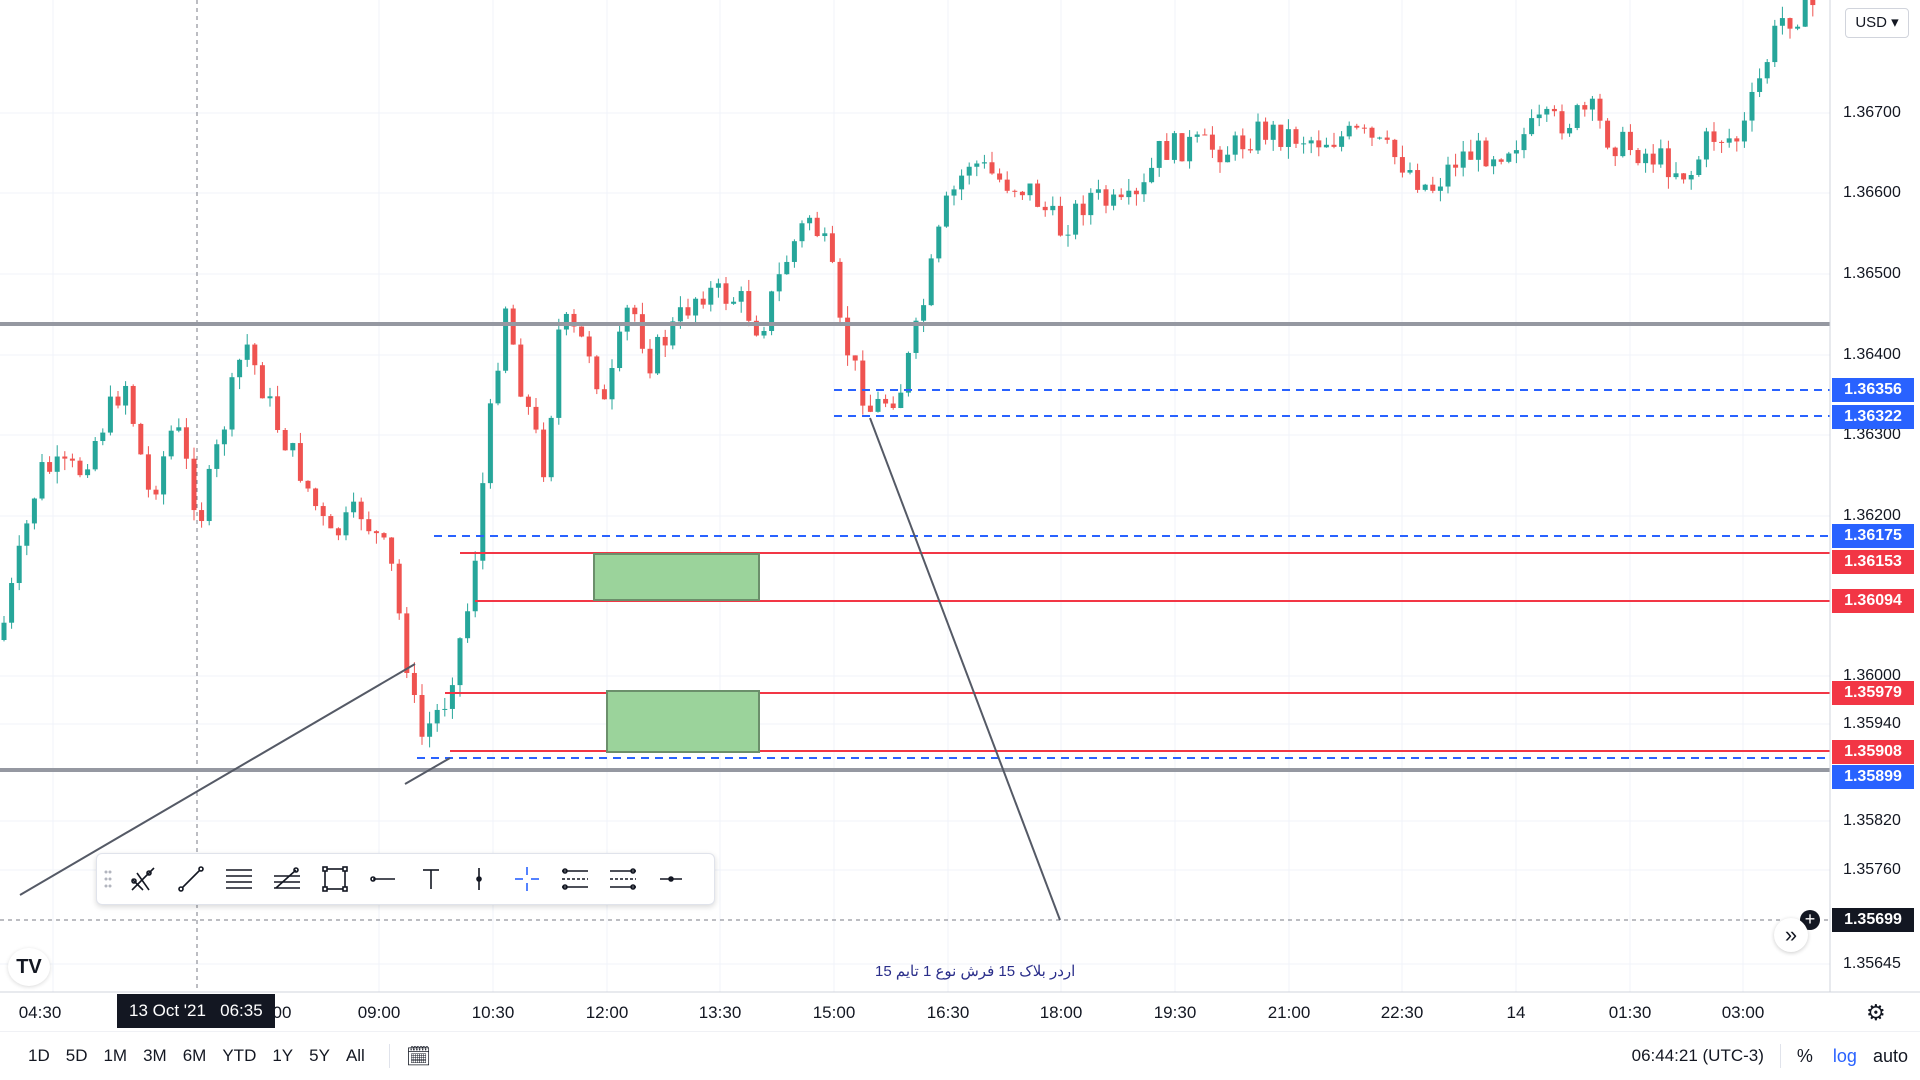  What do you see at coordinates (1630, 1012) in the screenshot?
I see `time-axis-label: 01:30` at bounding box center [1630, 1012].